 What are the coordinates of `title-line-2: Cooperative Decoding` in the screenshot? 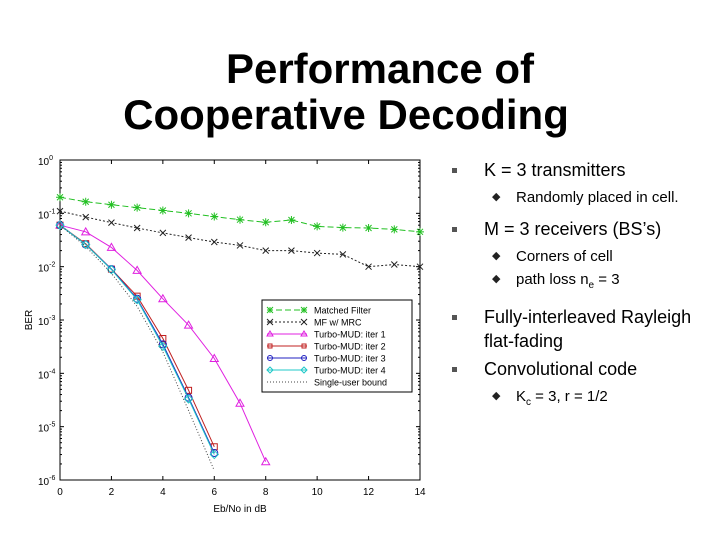 It's located at (346, 114).